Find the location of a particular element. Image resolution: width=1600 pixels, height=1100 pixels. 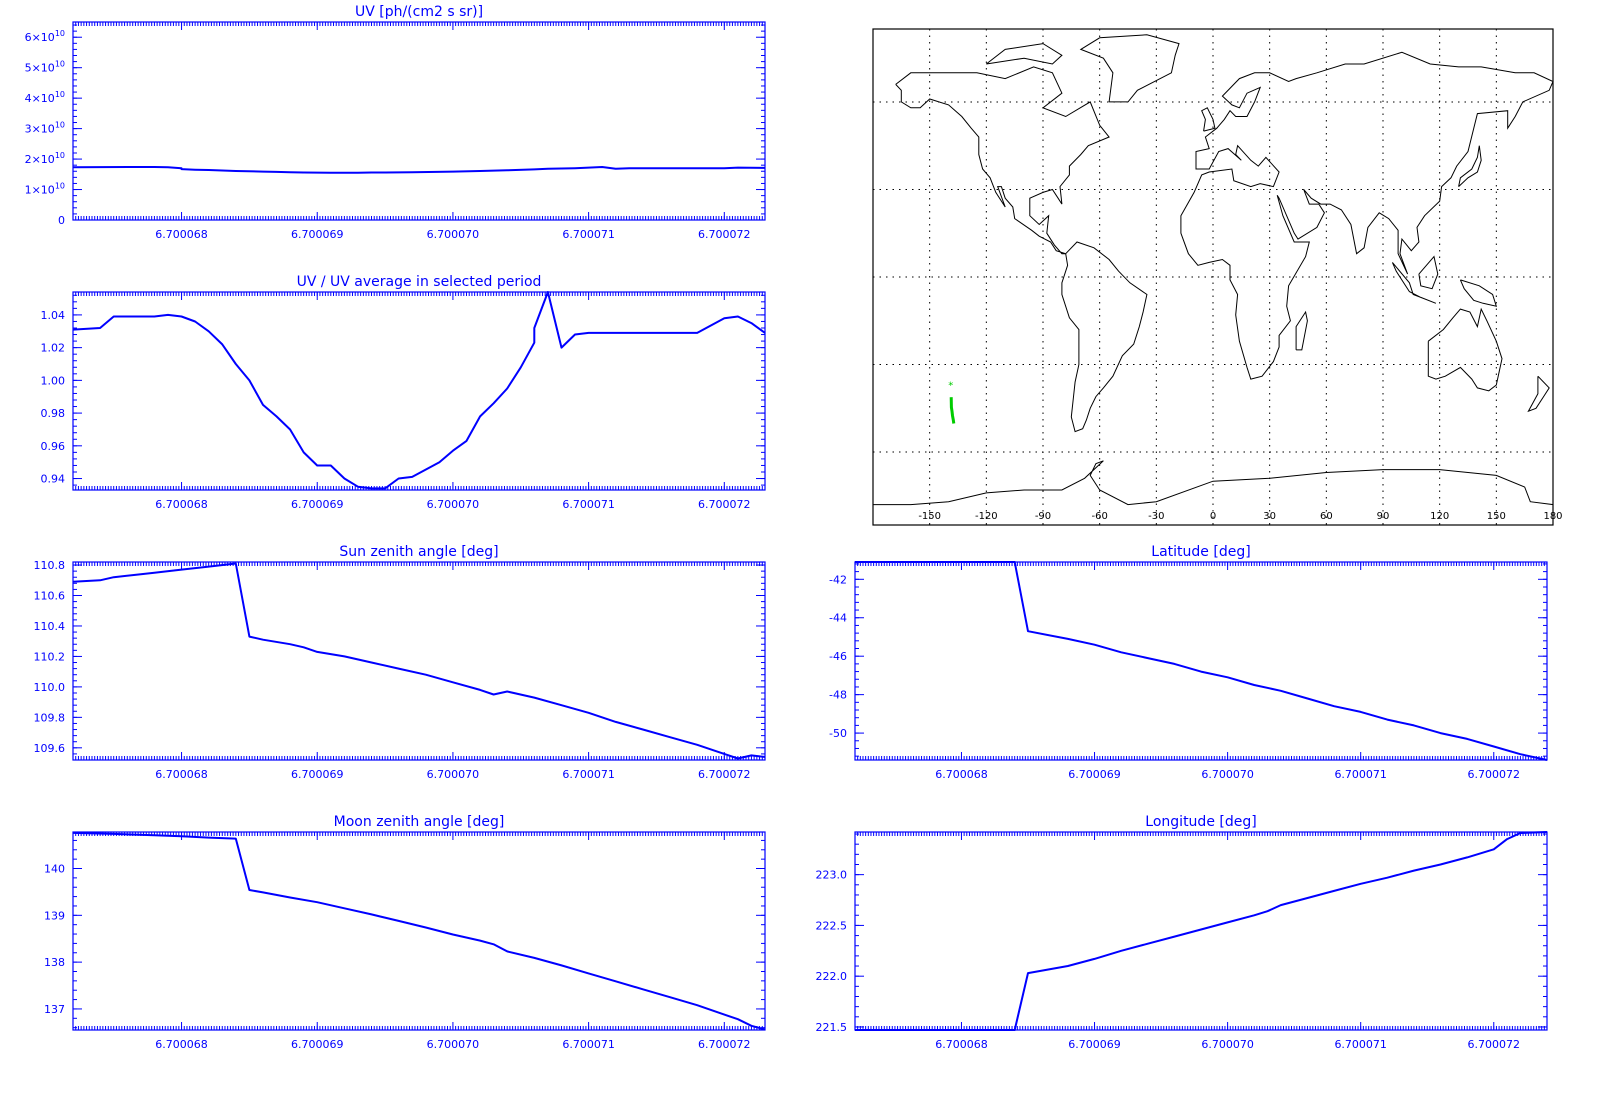

track-start-marker: * is located at coordinates (950, 386).